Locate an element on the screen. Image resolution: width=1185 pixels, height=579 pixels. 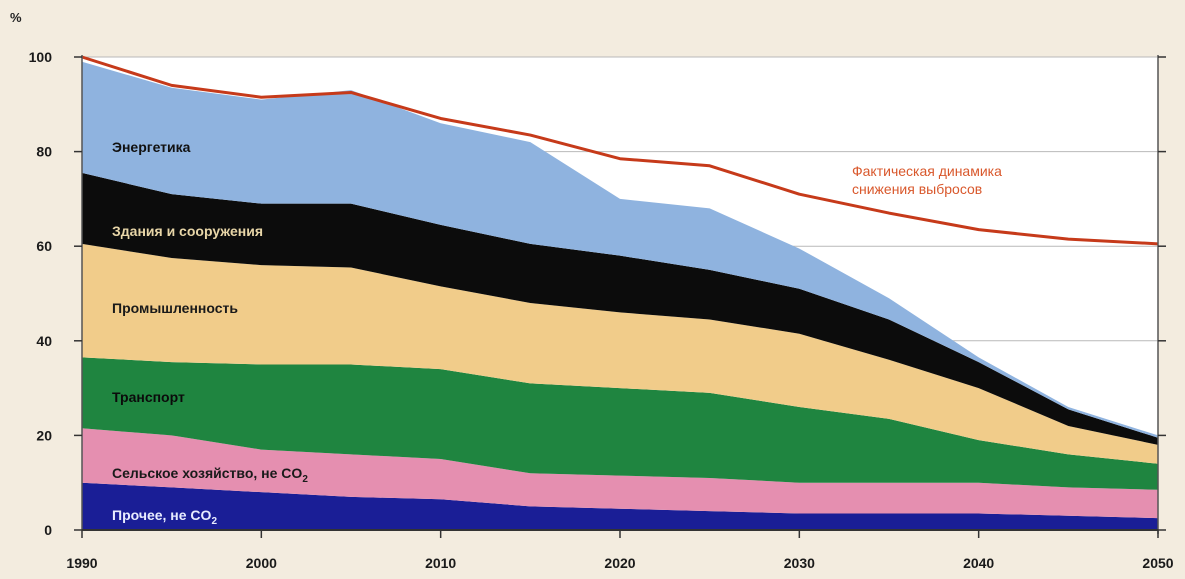
y-tick-label: 100 is located at coordinates (41, 57).